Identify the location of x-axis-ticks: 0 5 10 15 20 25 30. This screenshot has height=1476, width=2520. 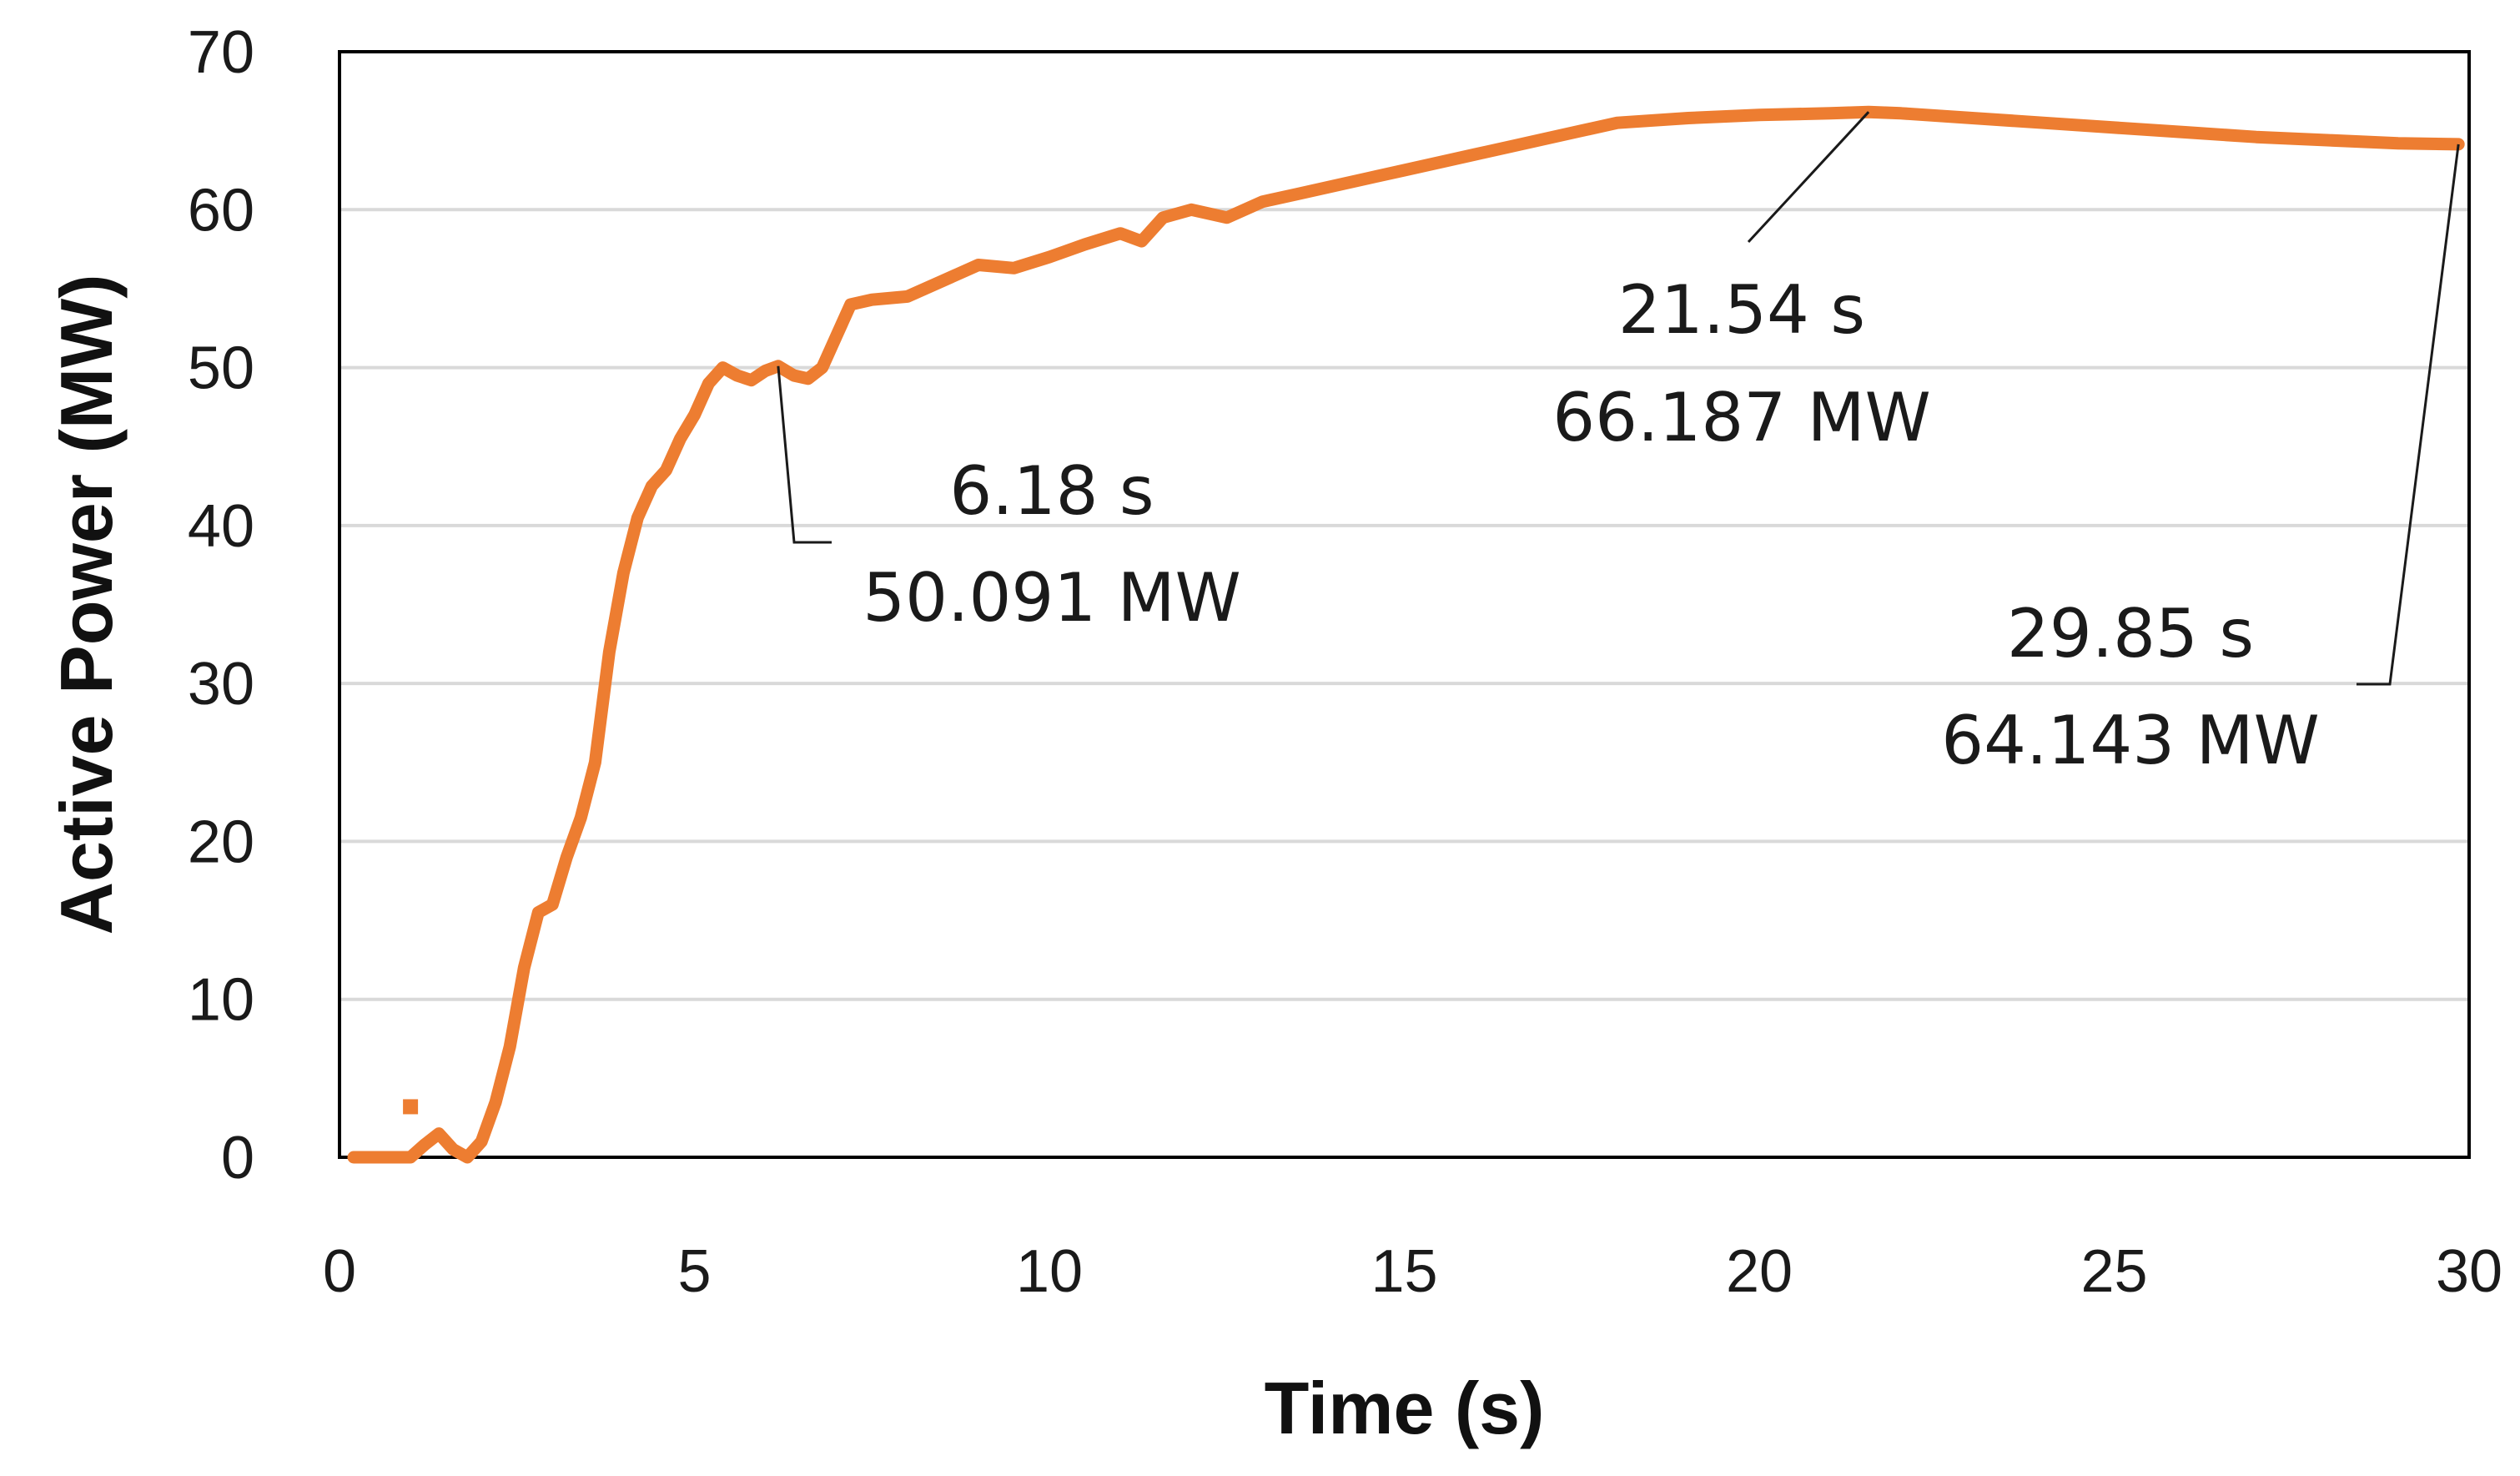
(1412, 1271).